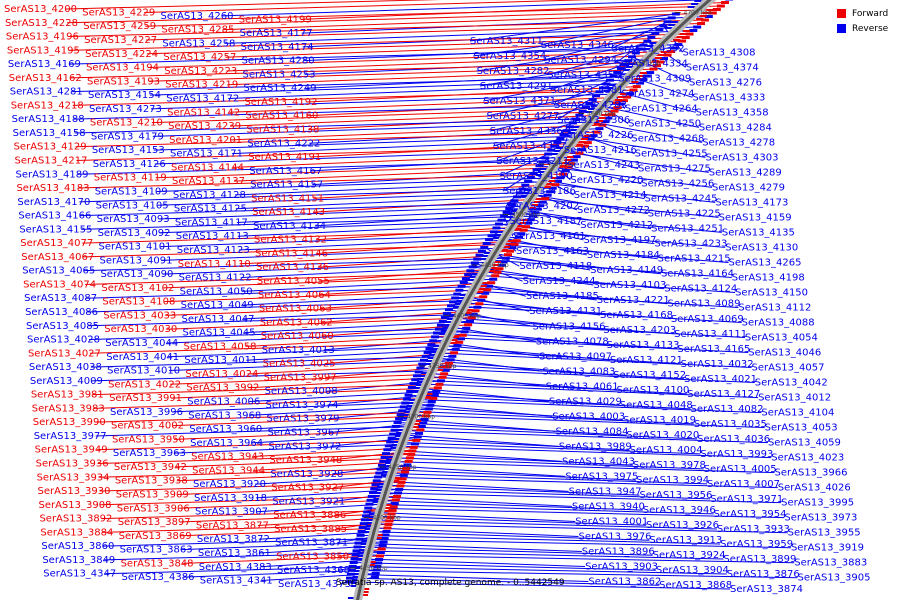 The height and width of the screenshot is (600, 900). Describe the element at coordinates (738, 142) in the screenshot. I see `gene-label: SerAS13_4278` at that location.